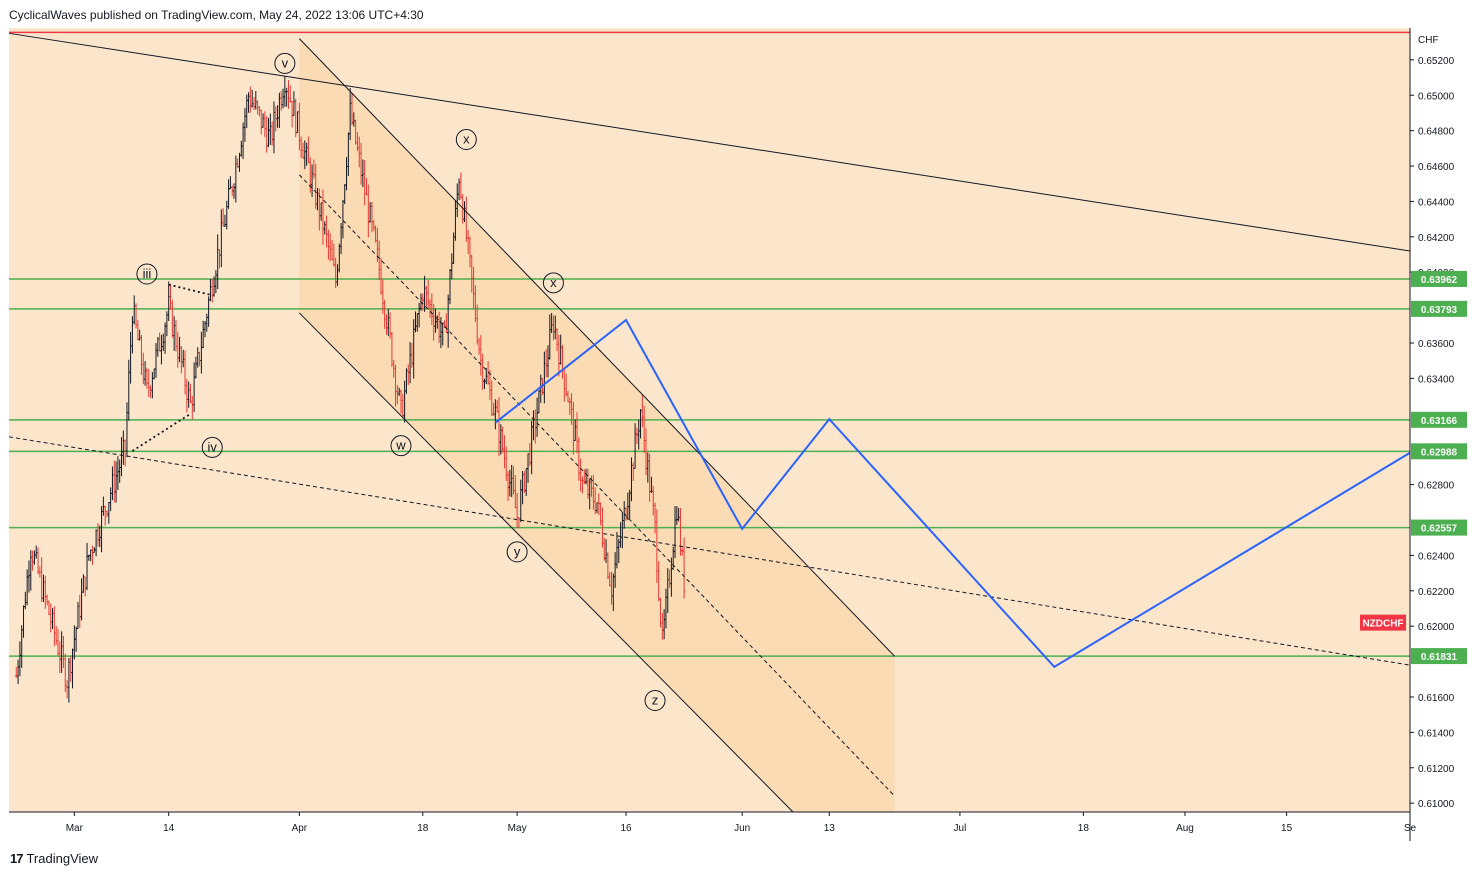 The width and height of the screenshot is (1478, 877). Describe the element at coordinates (960, 828) in the screenshot. I see `x-tick-label: Jul` at that location.